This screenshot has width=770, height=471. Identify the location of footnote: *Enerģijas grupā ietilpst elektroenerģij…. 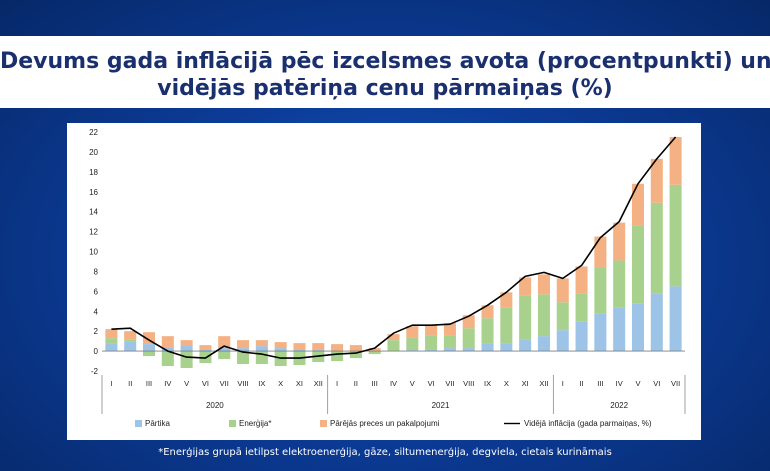
(385, 452).